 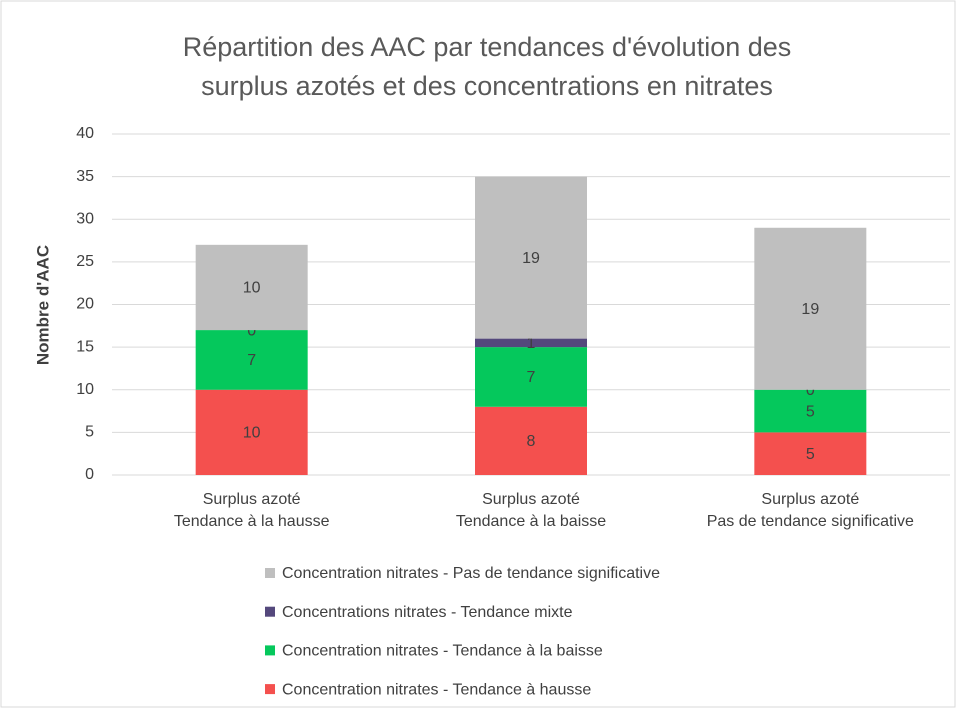 I want to click on legend-label: Concentrations nitrates - Tendance mixte, so click(x=427, y=612).